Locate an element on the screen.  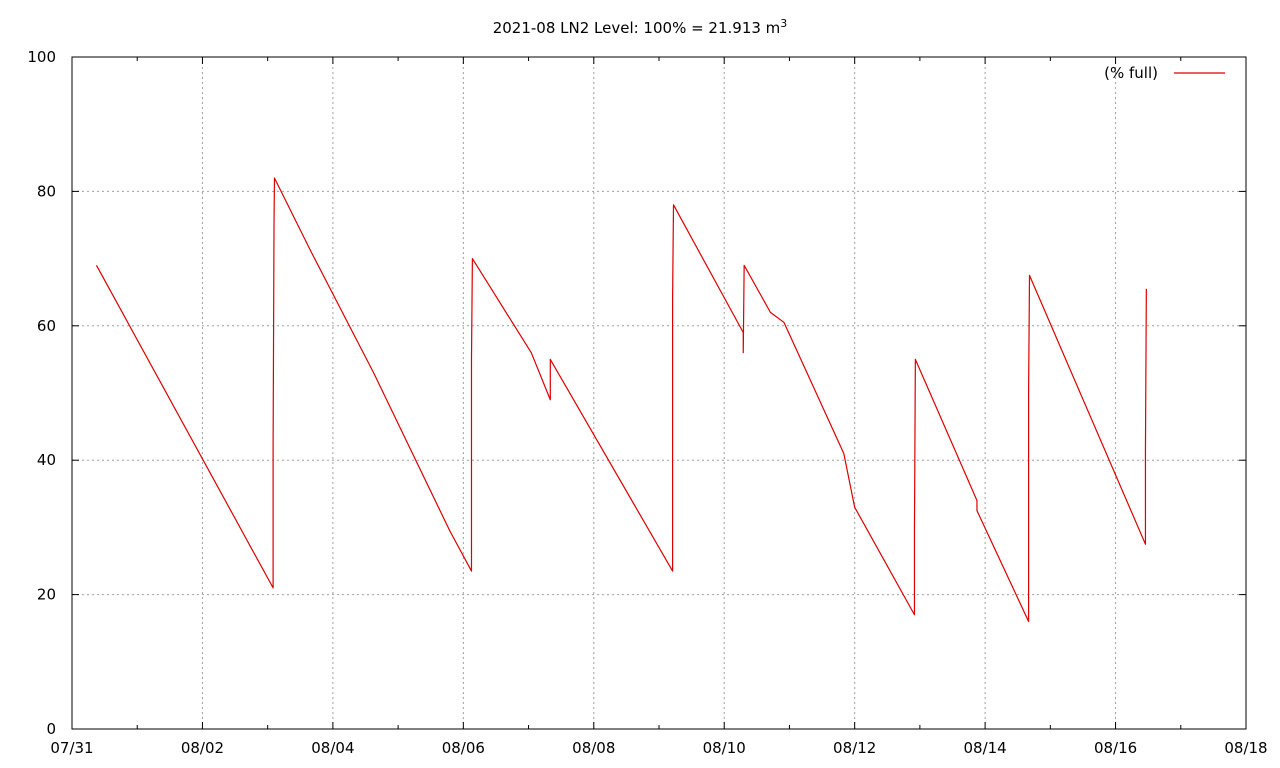
y-tick-label: 80 is located at coordinates (46, 191).